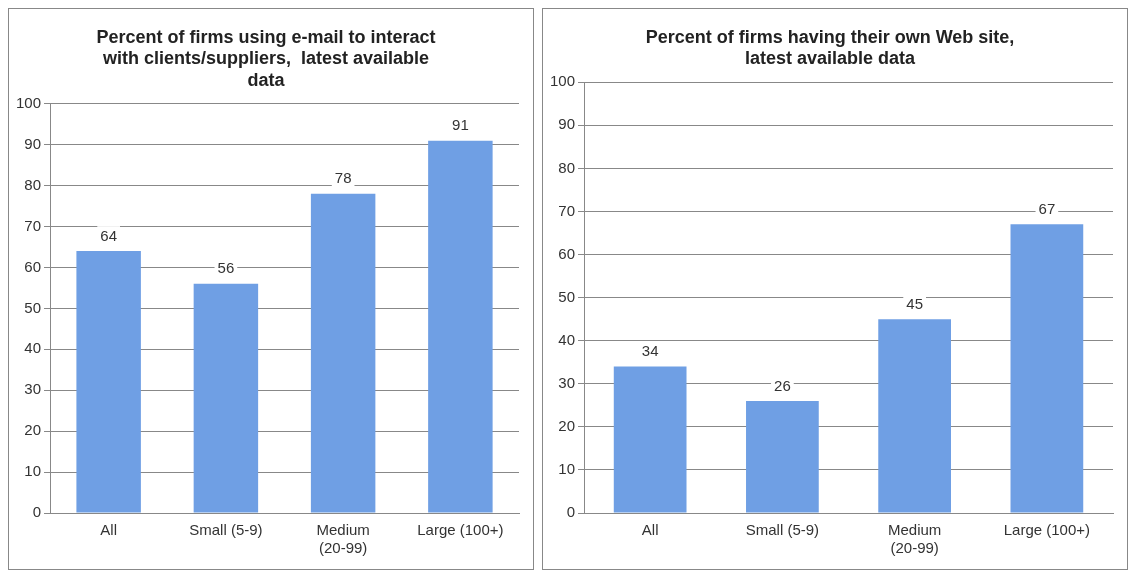 The width and height of the screenshot is (1136, 582). Describe the element at coordinates (782, 385) in the screenshot. I see `data-label: 26` at that location.